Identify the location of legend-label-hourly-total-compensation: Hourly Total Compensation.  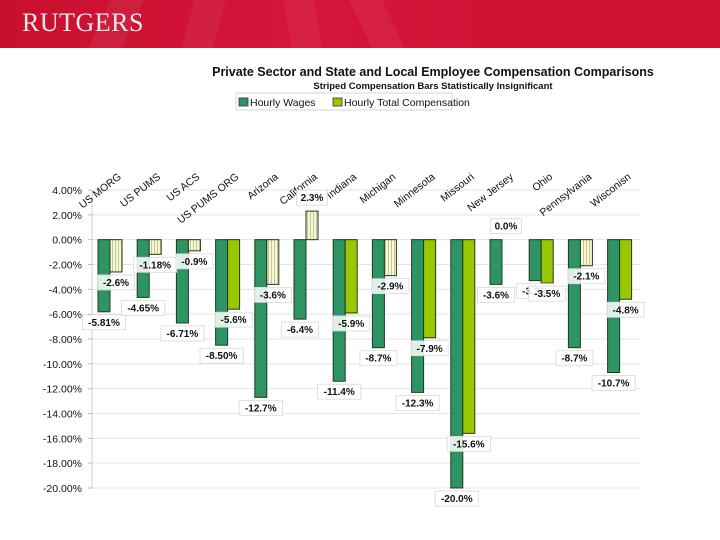
(407, 103).